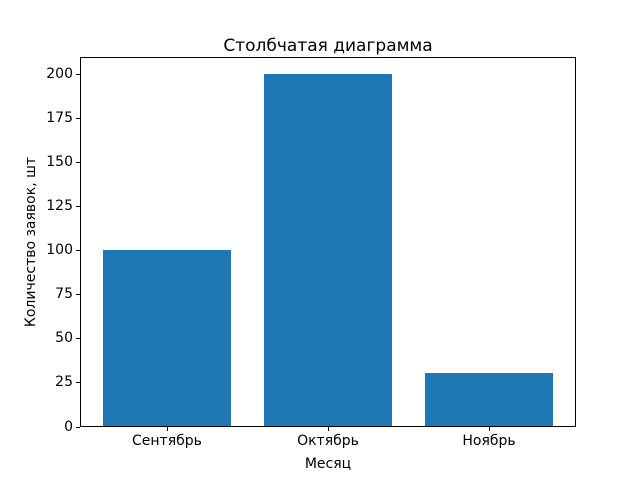 Image resolution: width=640 pixels, height=480 pixels. I want to click on y-tick-label: 175, so click(59, 118).